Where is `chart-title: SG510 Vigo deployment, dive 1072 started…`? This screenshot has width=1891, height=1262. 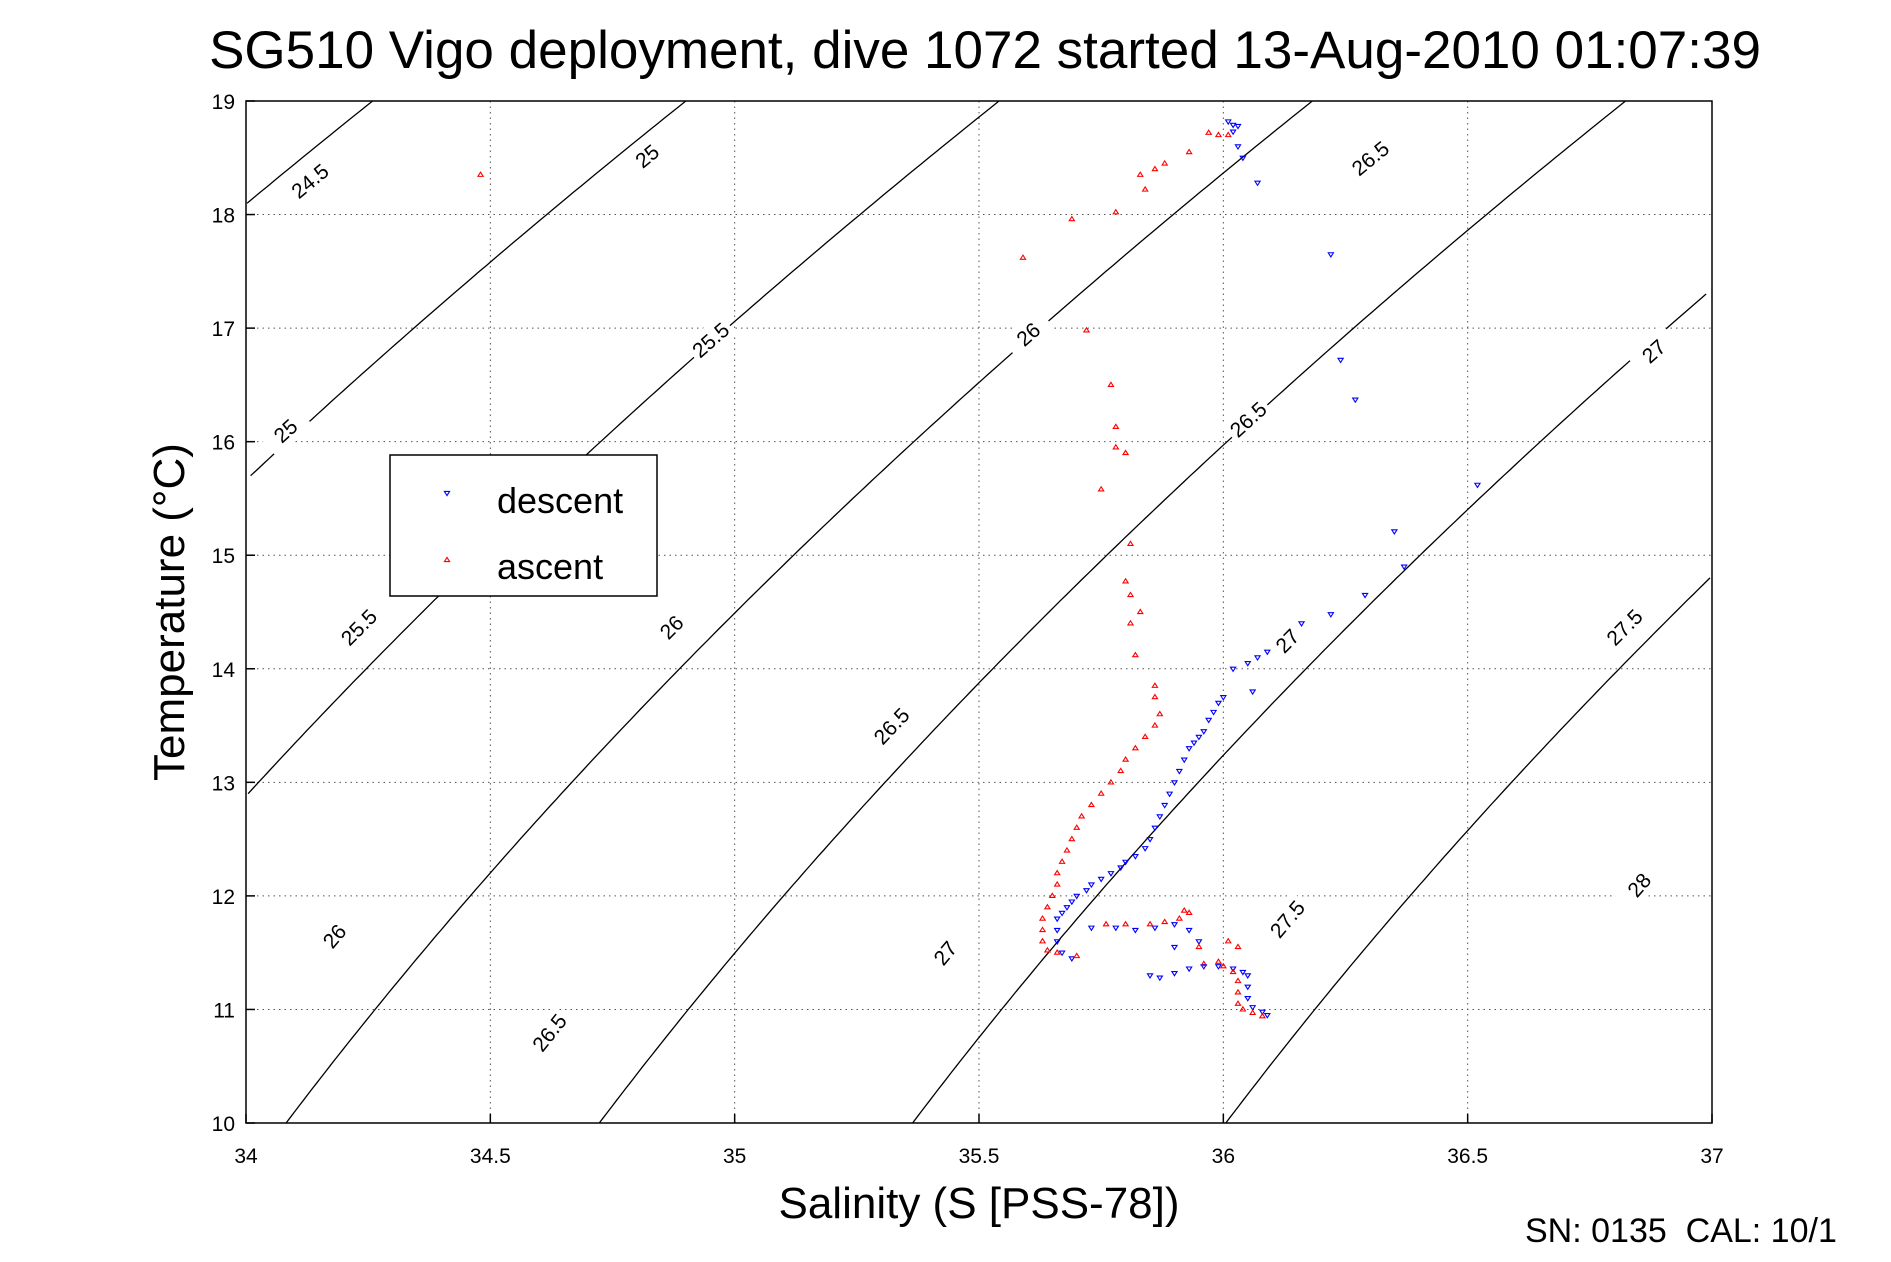
chart-title: SG510 Vigo deployment, dive 1072 started… is located at coordinates (985, 50).